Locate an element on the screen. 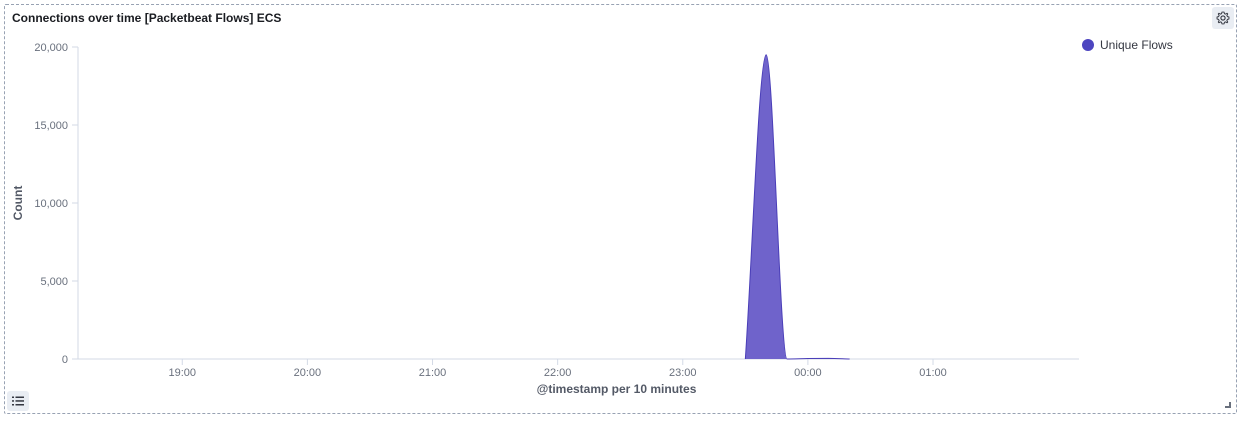 Image resolution: width=1243 pixels, height=422 pixels. y-tick-label: 5,000 is located at coordinates (54, 282).